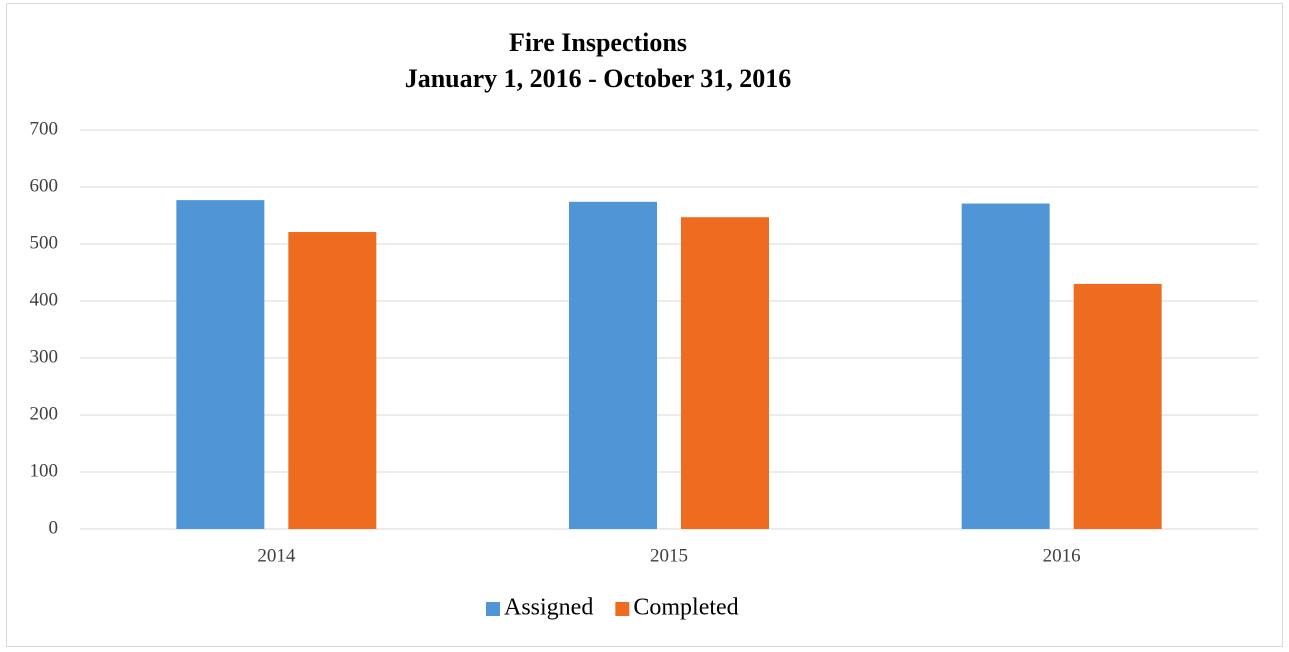 This screenshot has width=1289, height=652. Describe the element at coordinates (669, 555) in the screenshot. I see `x-tick-label: 2015` at that location.